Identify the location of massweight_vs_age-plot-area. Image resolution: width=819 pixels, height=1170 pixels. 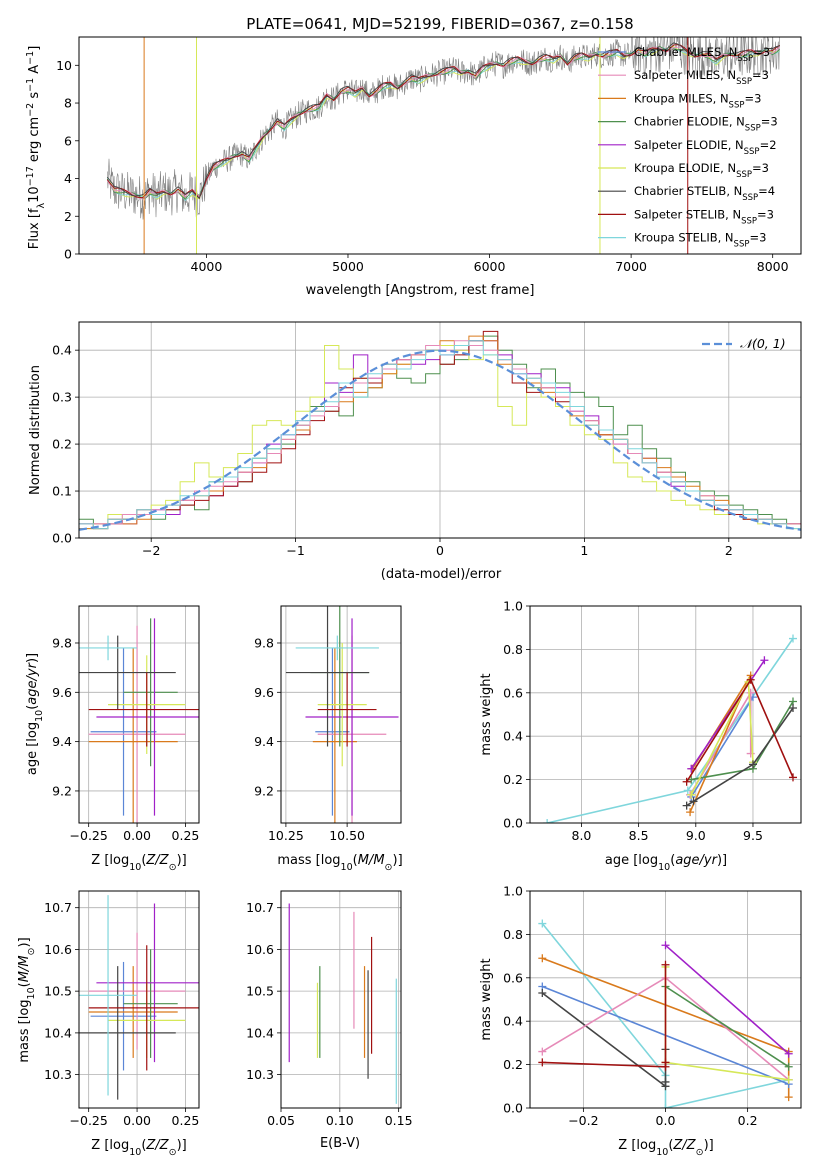
(670, 728).